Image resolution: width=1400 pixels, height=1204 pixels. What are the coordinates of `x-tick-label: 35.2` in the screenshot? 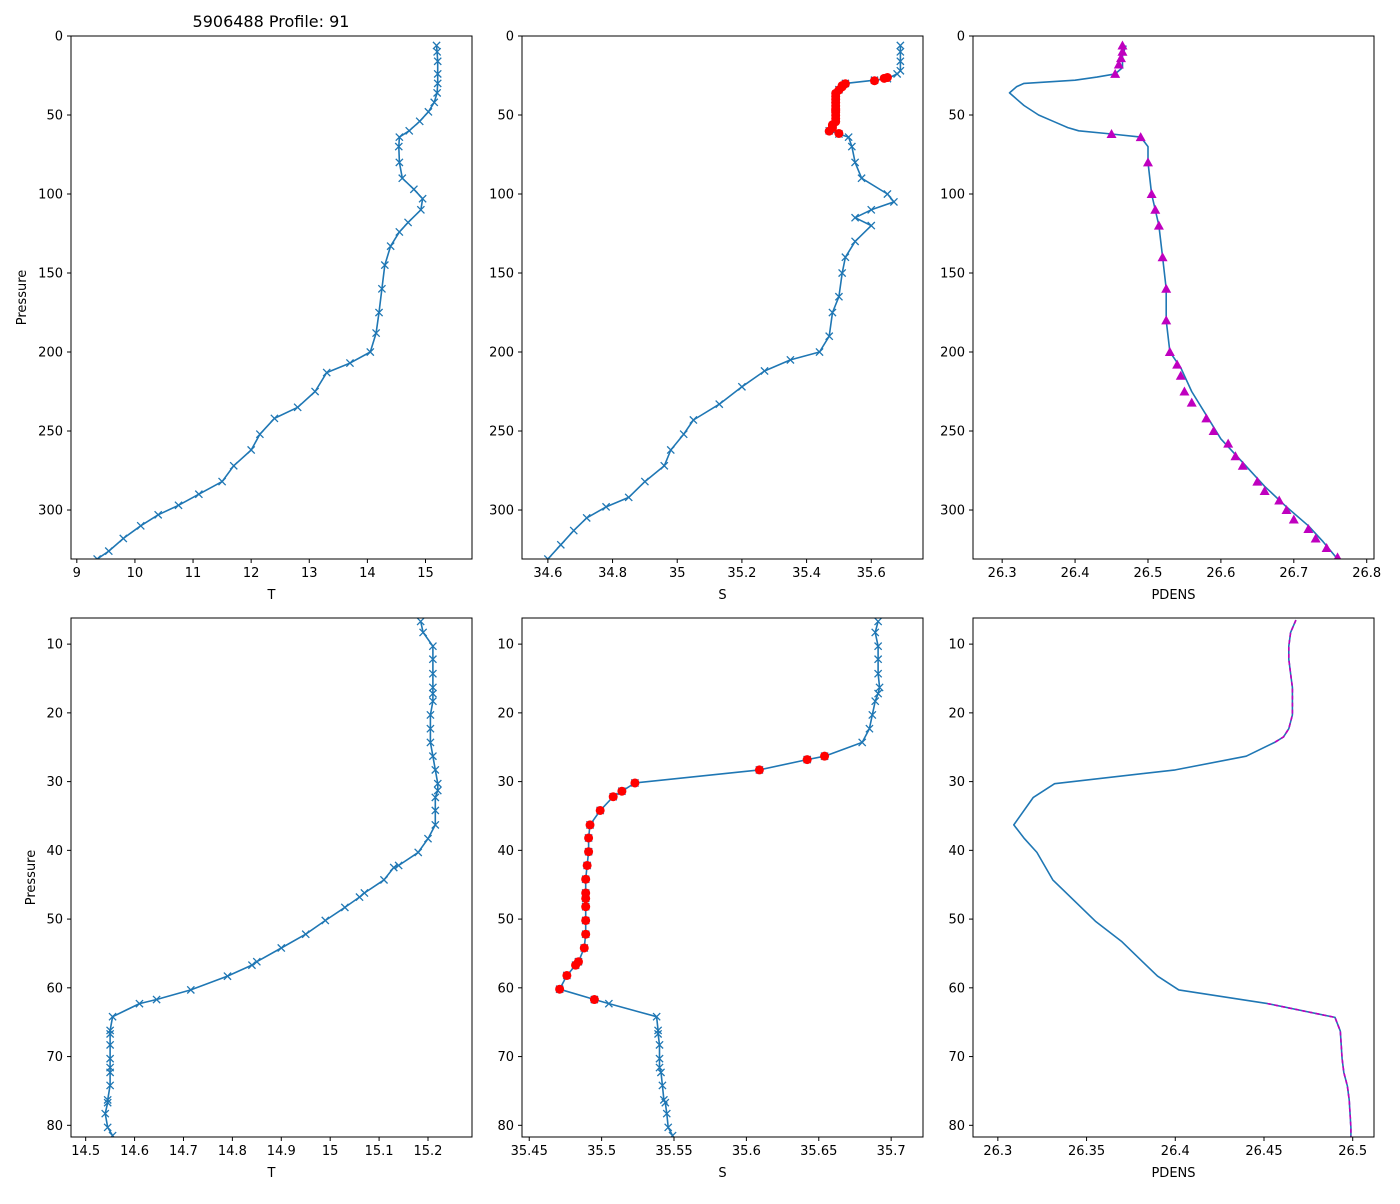 It's located at (741, 573).